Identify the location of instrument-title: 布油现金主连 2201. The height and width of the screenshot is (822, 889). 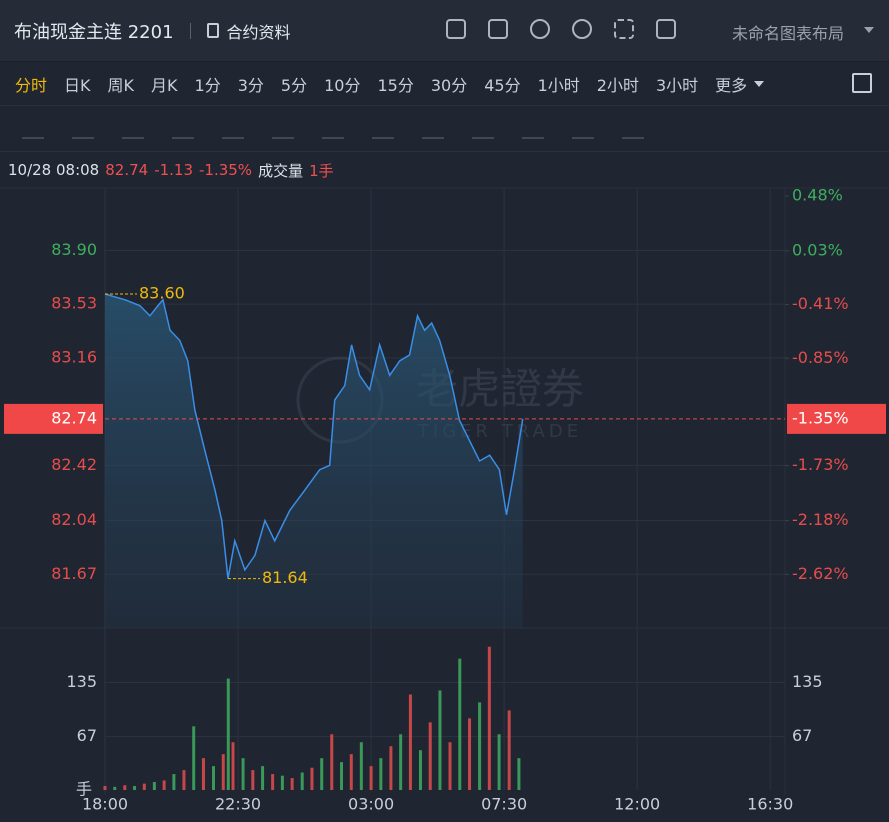
(94, 32).